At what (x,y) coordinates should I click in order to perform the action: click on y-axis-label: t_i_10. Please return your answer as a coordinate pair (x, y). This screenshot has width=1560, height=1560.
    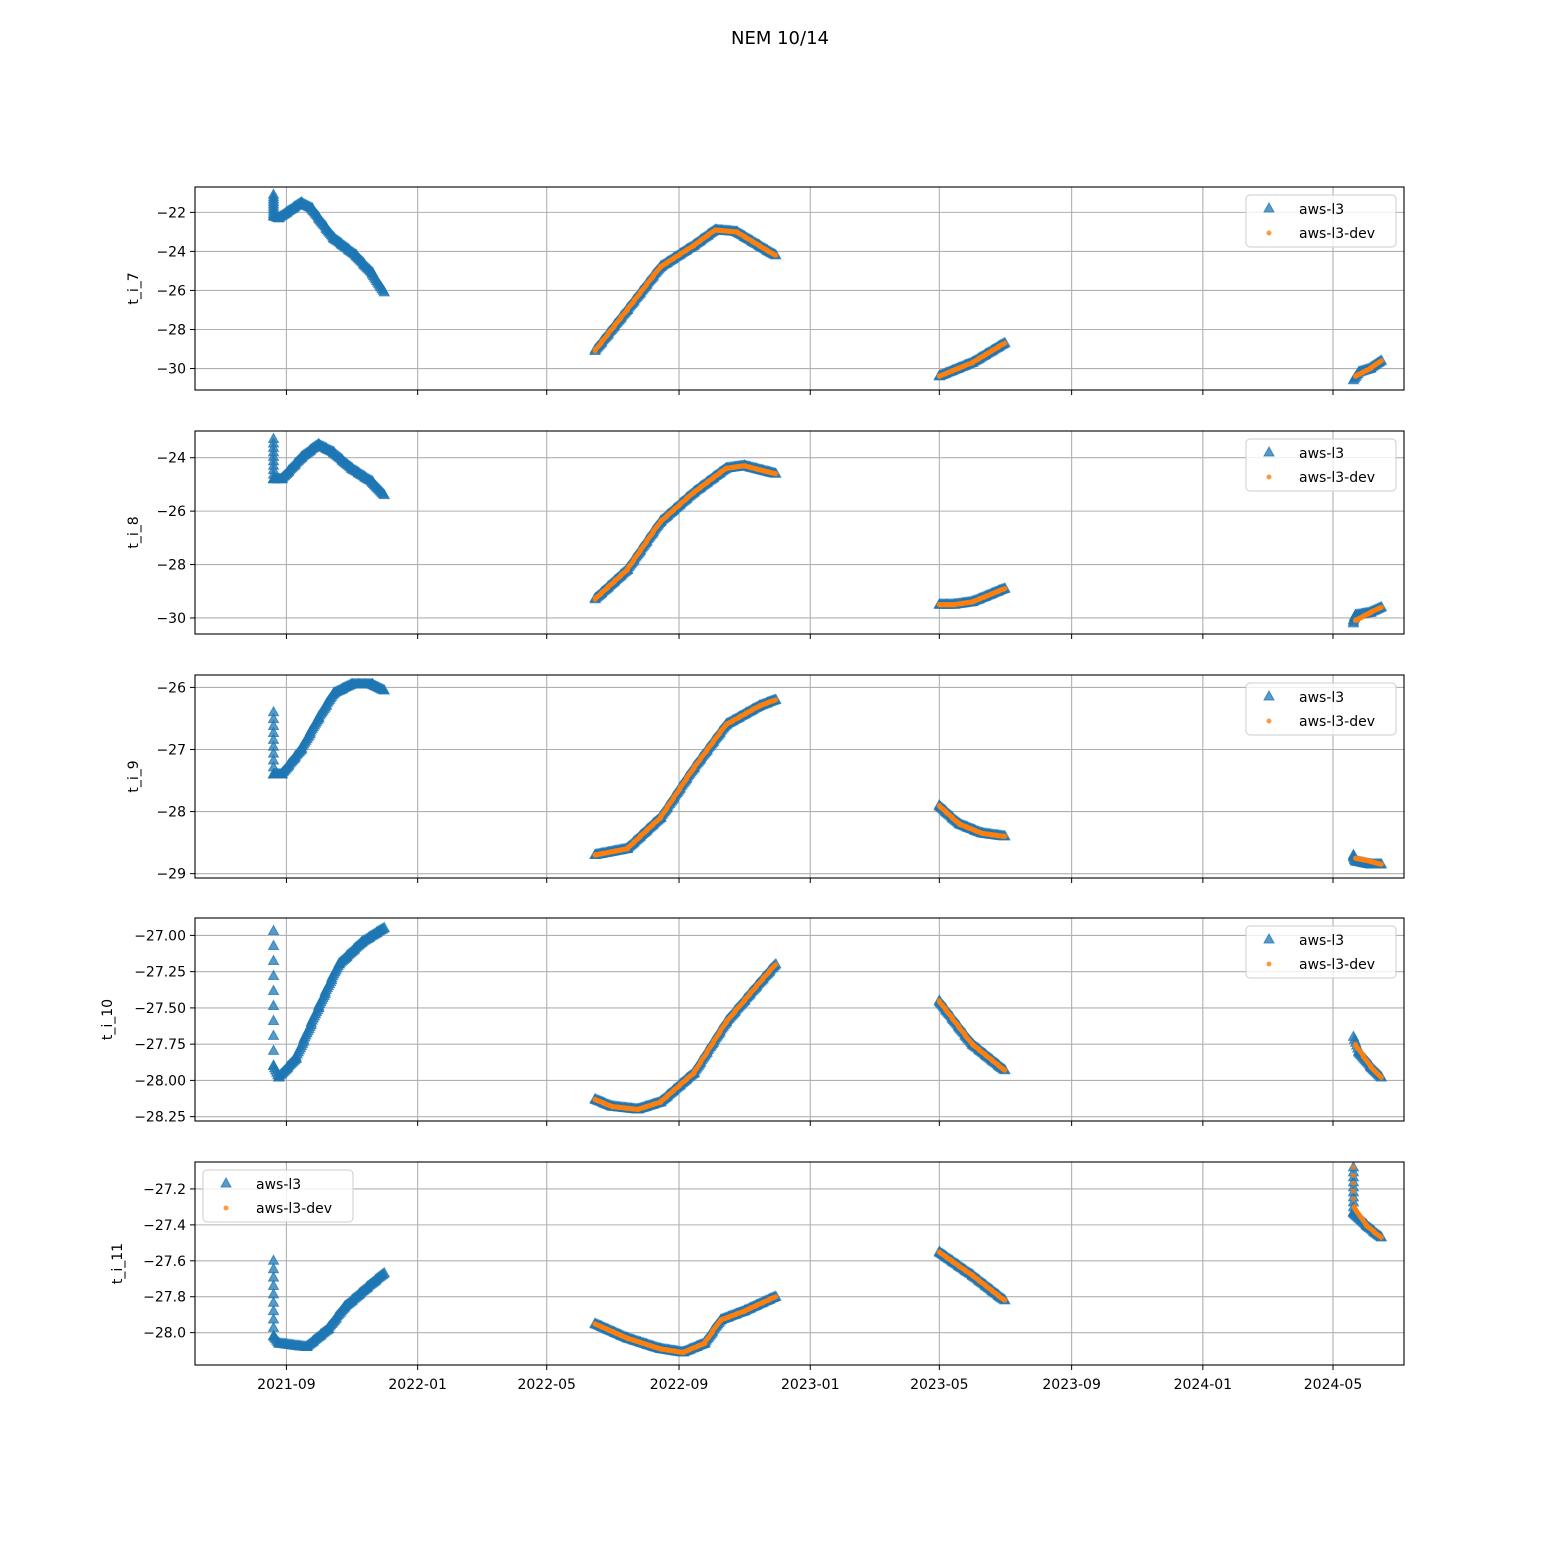
    Looking at the image, I should click on (108, 1019).